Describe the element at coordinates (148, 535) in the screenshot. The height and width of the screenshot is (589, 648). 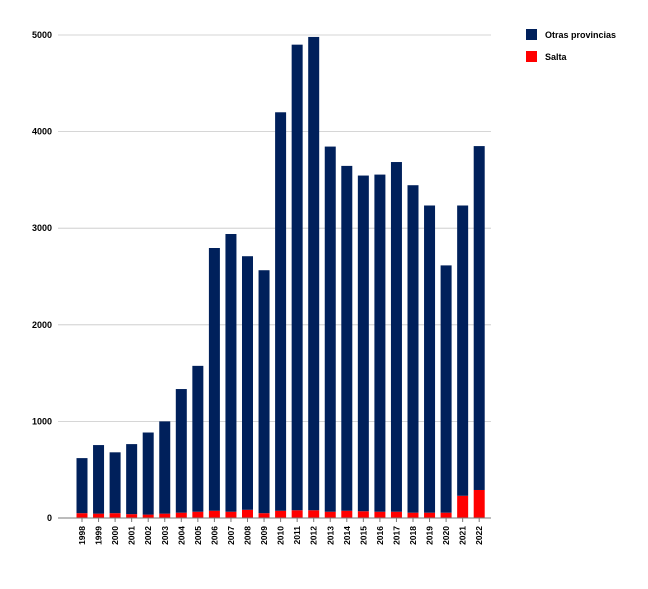
I see `x-tick-label-2002: 2002` at that location.